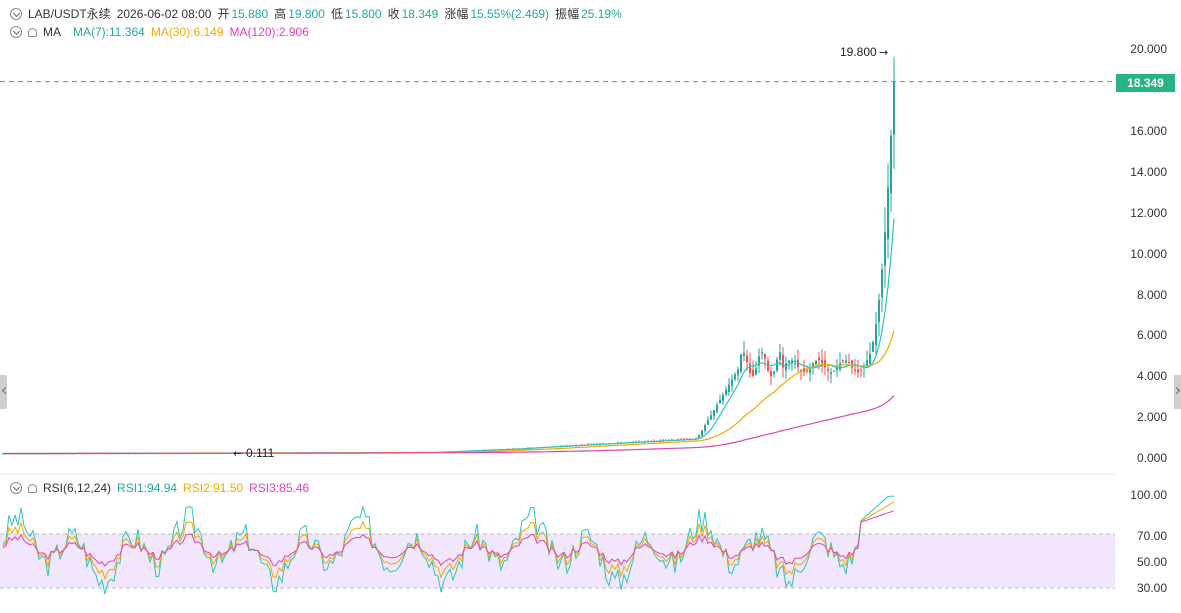 Image resolution: width=1181 pixels, height=613 pixels. Describe the element at coordinates (187, 32) in the screenshot. I see `ma30-value: MA(30):6.149` at that location.